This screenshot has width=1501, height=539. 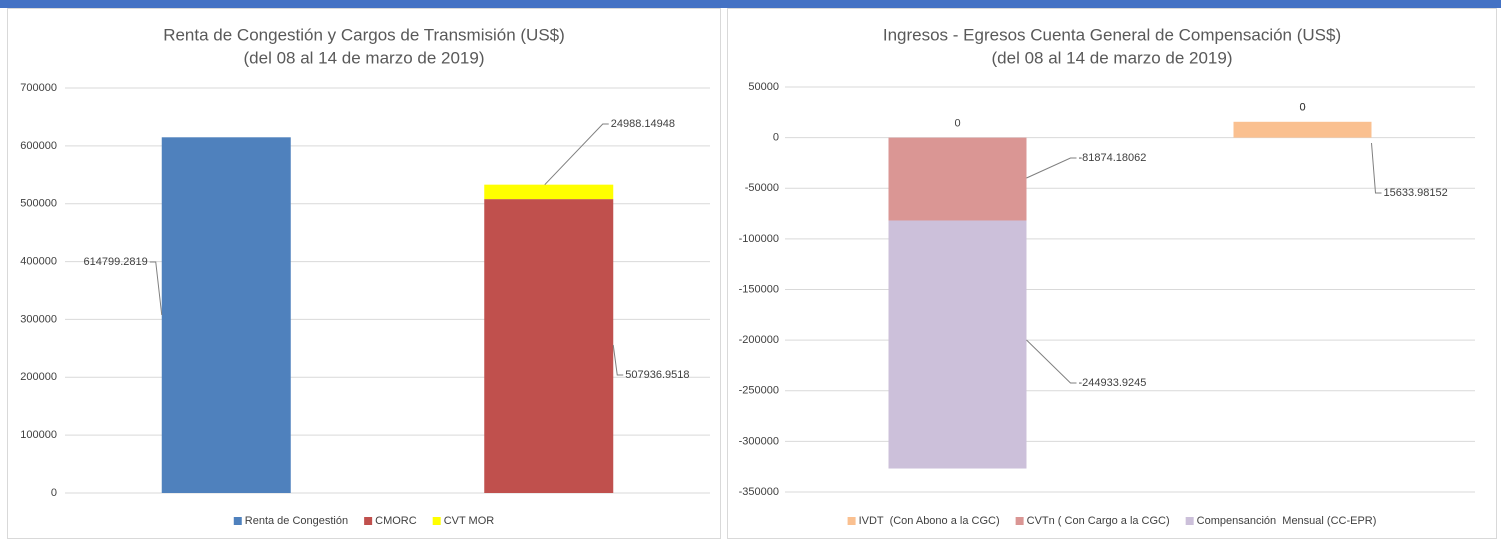 I want to click on legend-label: CVT MOR, so click(x=469, y=521).